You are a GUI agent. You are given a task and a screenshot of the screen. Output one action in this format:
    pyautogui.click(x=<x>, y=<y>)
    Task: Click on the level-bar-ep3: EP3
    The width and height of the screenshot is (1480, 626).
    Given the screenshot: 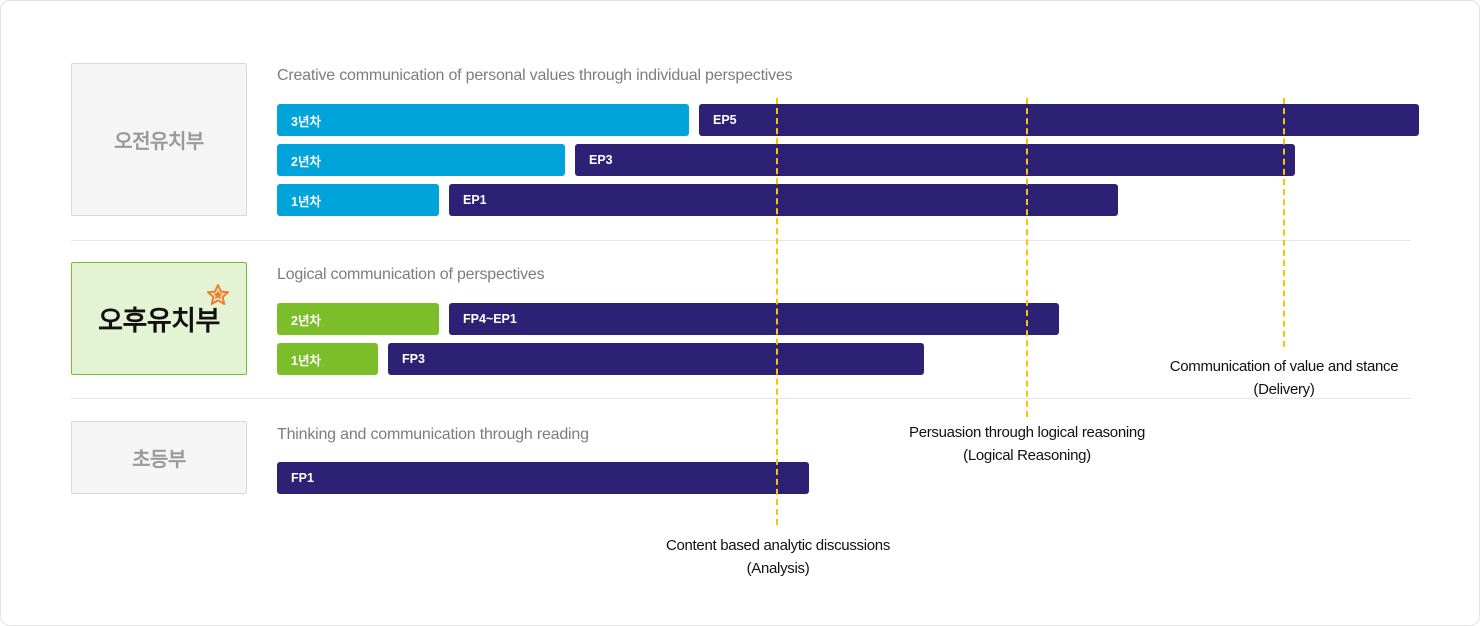 What is the action you would take?
    pyautogui.click(x=935, y=160)
    